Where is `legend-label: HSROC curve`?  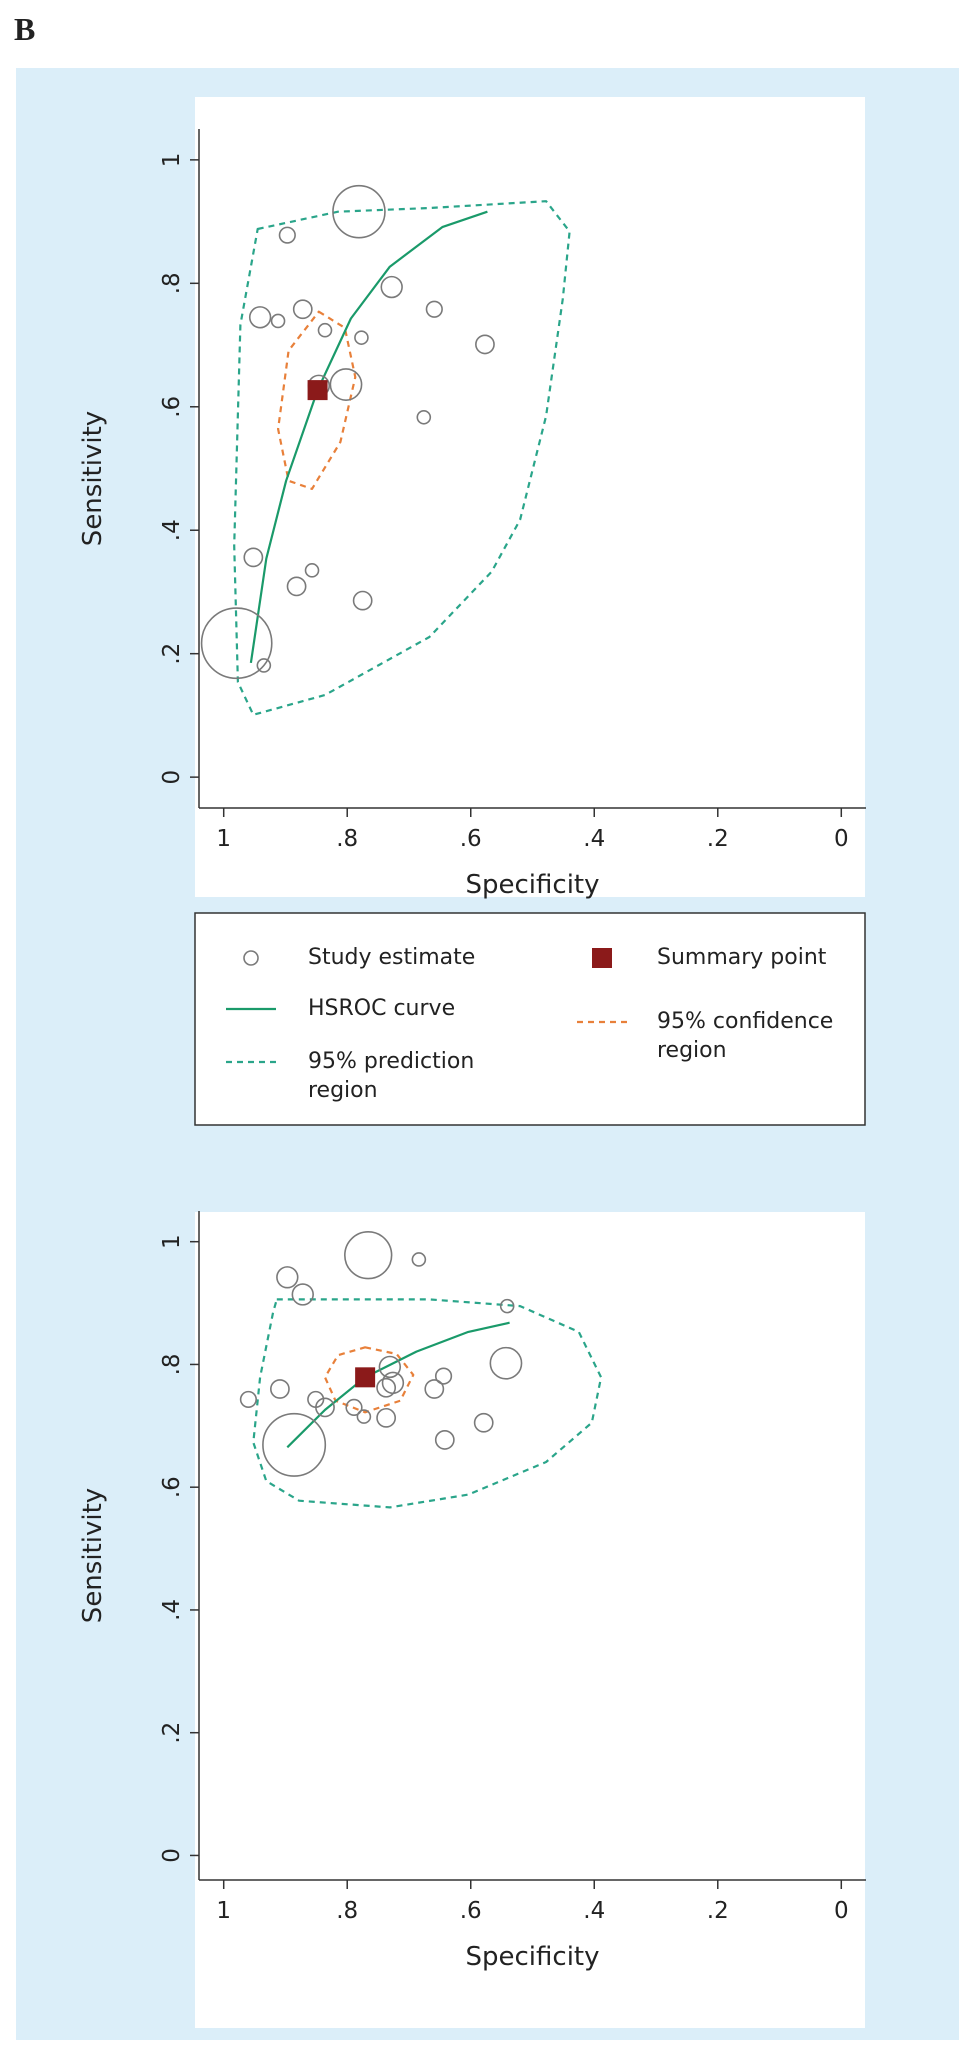
legend-label: HSROC curve is located at coordinates (382, 1008).